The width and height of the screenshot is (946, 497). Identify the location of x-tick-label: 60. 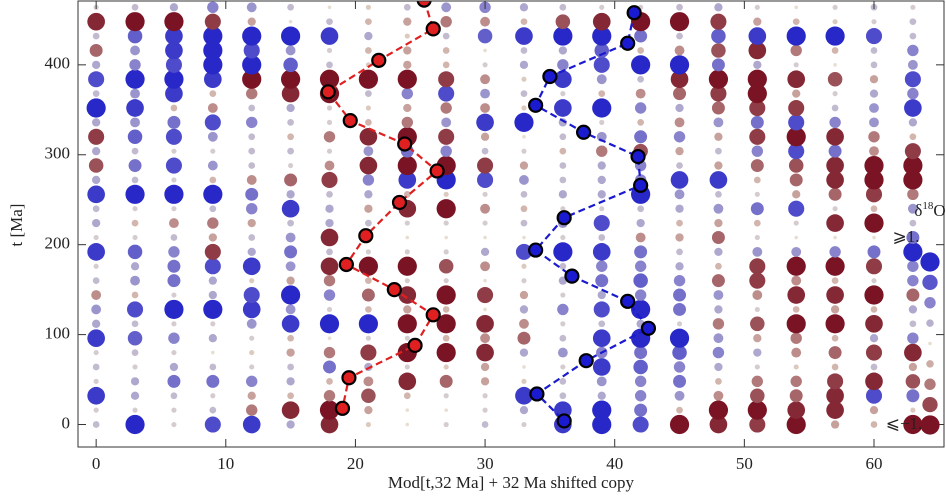
(873, 463).